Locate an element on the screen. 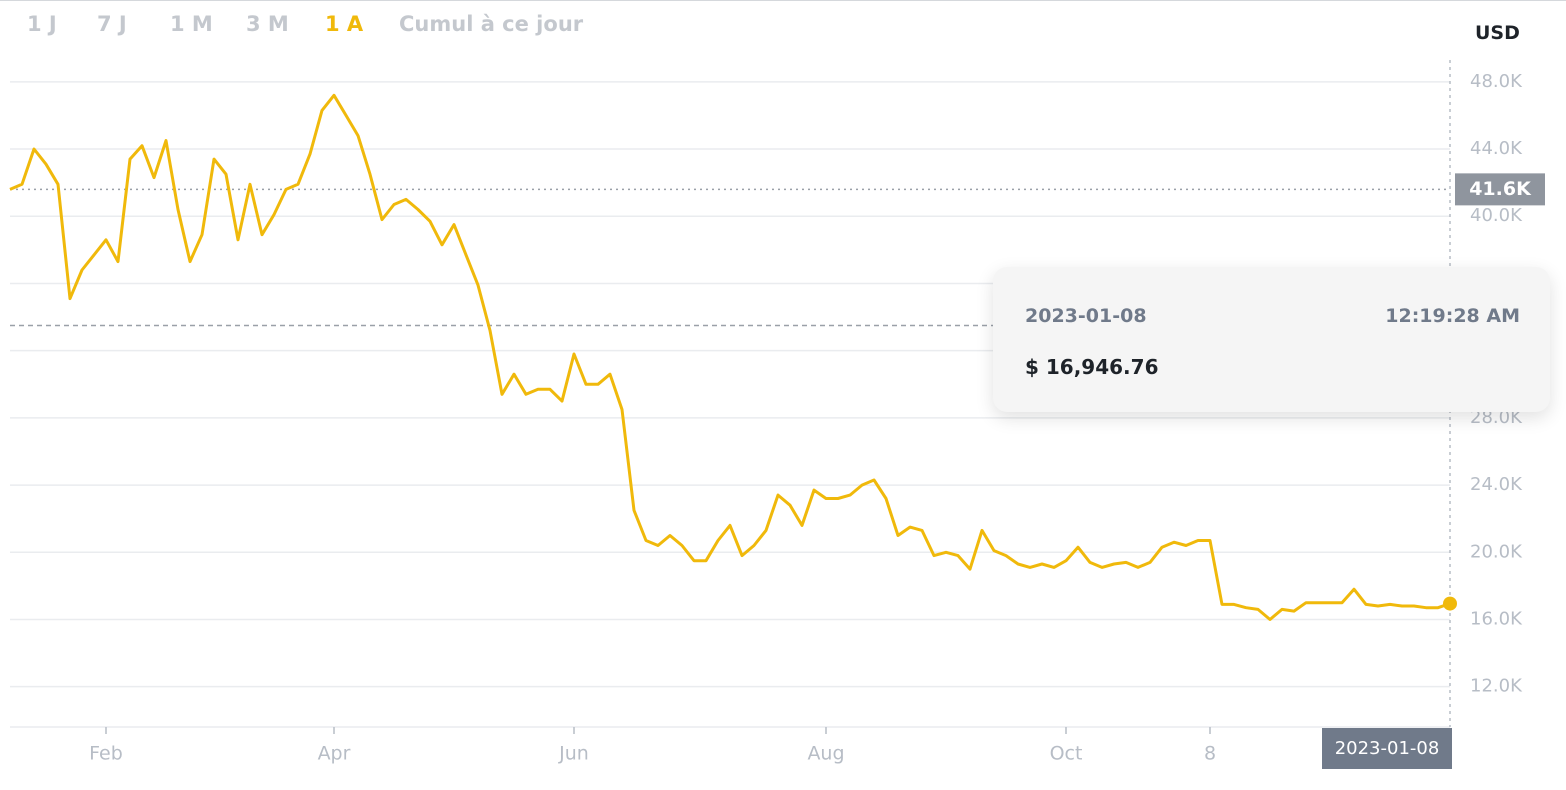  currency-label: USD is located at coordinates (1497, 33).